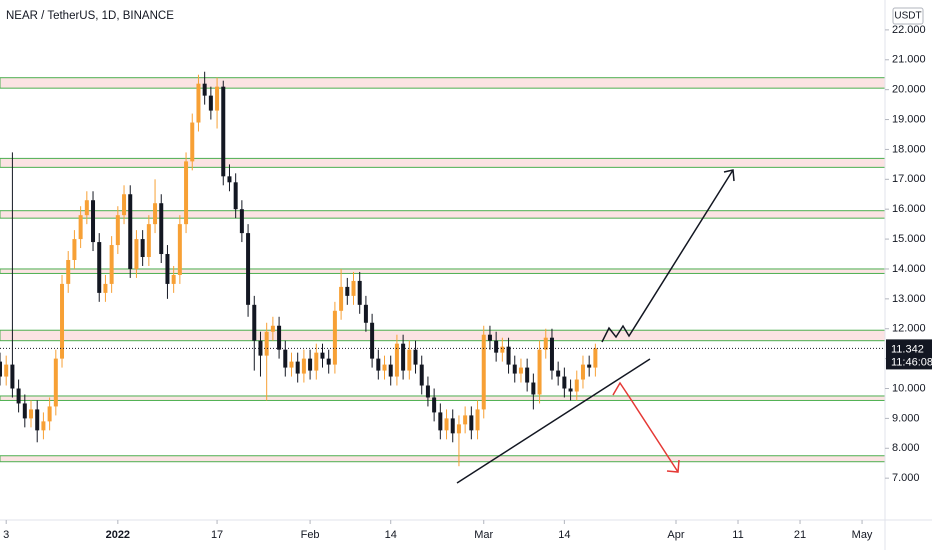  What do you see at coordinates (909, 119) in the screenshot?
I see `y-tick-label: 19.000` at bounding box center [909, 119].